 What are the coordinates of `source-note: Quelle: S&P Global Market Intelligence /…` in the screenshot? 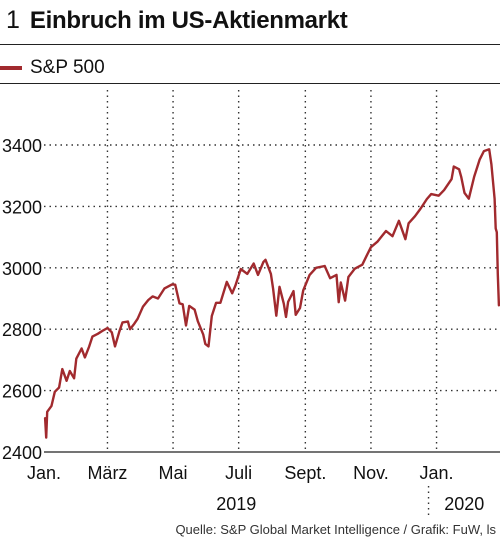 It's located at (335, 529).